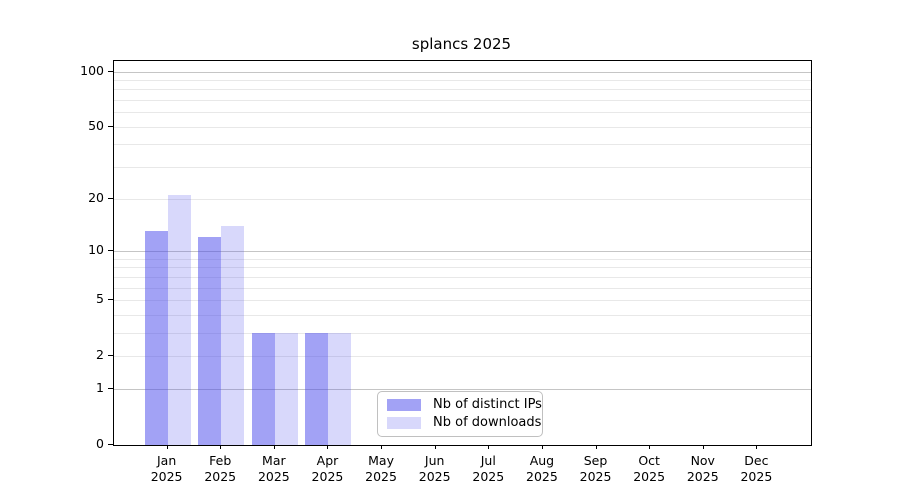 This screenshot has height=500, width=900. What do you see at coordinates (488, 468) in the screenshot?
I see `x-tick-label: Jul 2025` at bounding box center [488, 468].